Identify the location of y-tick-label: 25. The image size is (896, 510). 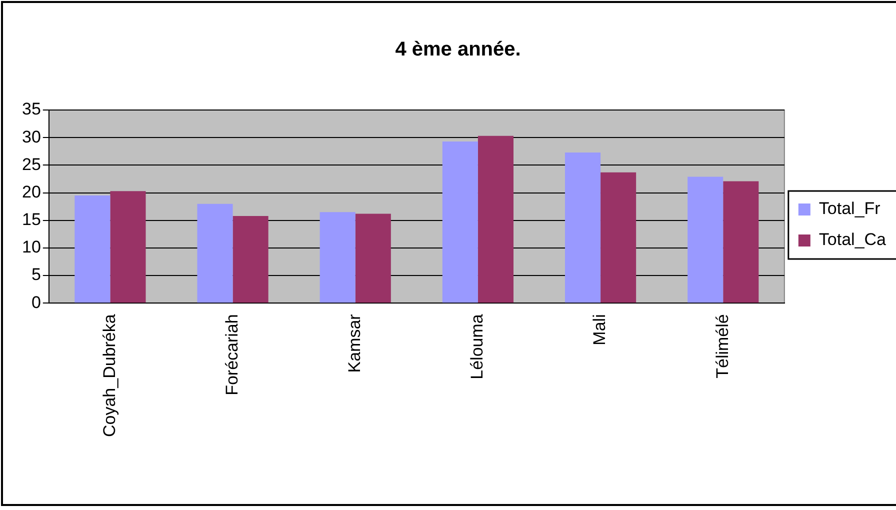
(31, 164).